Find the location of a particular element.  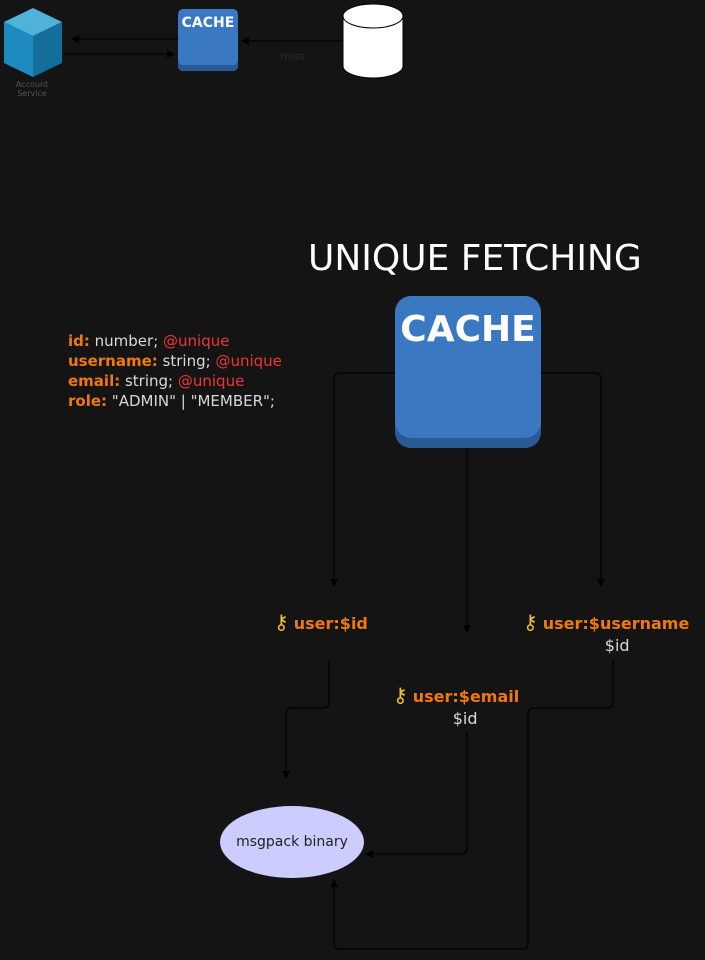

store-node: msgpack binary is located at coordinates (292, 842).